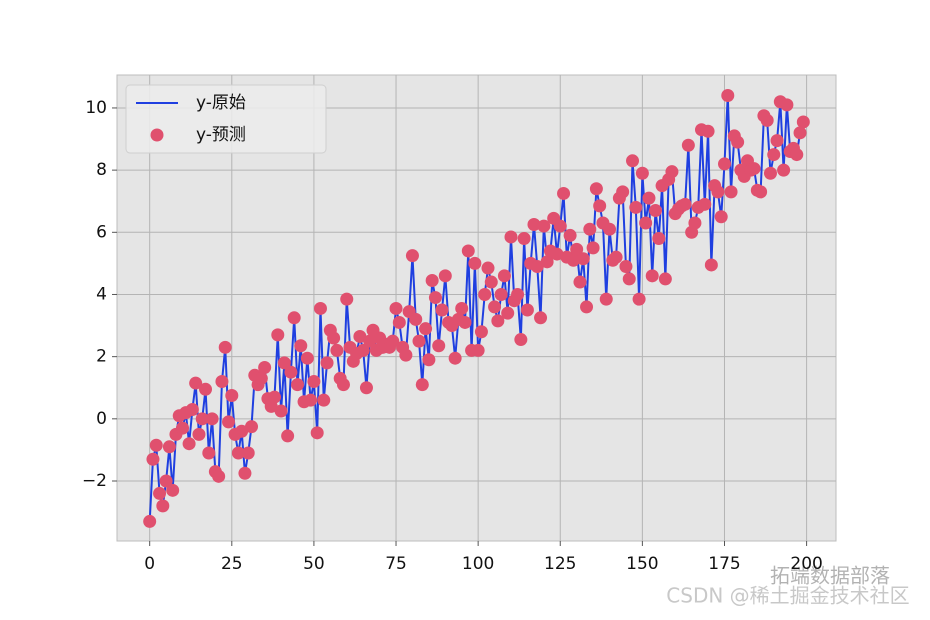 The width and height of the screenshot is (930, 620). Describe the element at coordinates (226, 119) in the screenshot. I see `legend: y-原始 y-预测` at that location.